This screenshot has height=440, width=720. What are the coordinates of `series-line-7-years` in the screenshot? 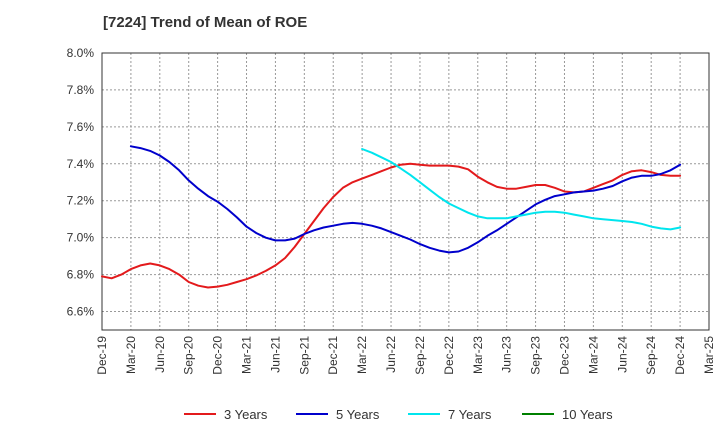 It's located at (521, 189).